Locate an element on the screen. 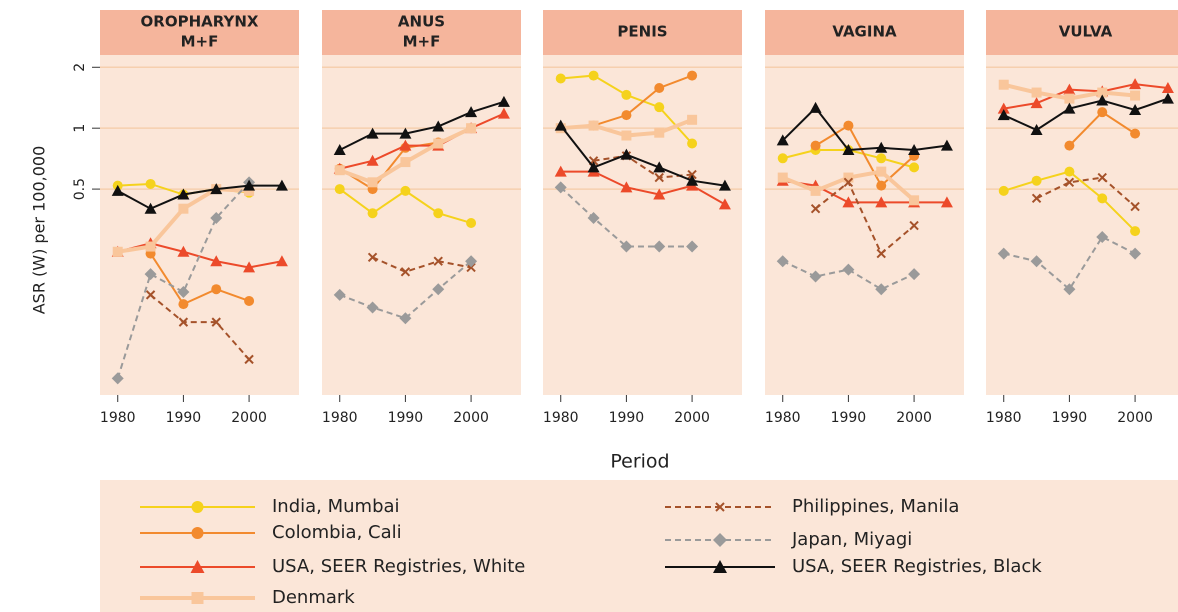  x-axis-label: Period is located at coordinates (639, 462).